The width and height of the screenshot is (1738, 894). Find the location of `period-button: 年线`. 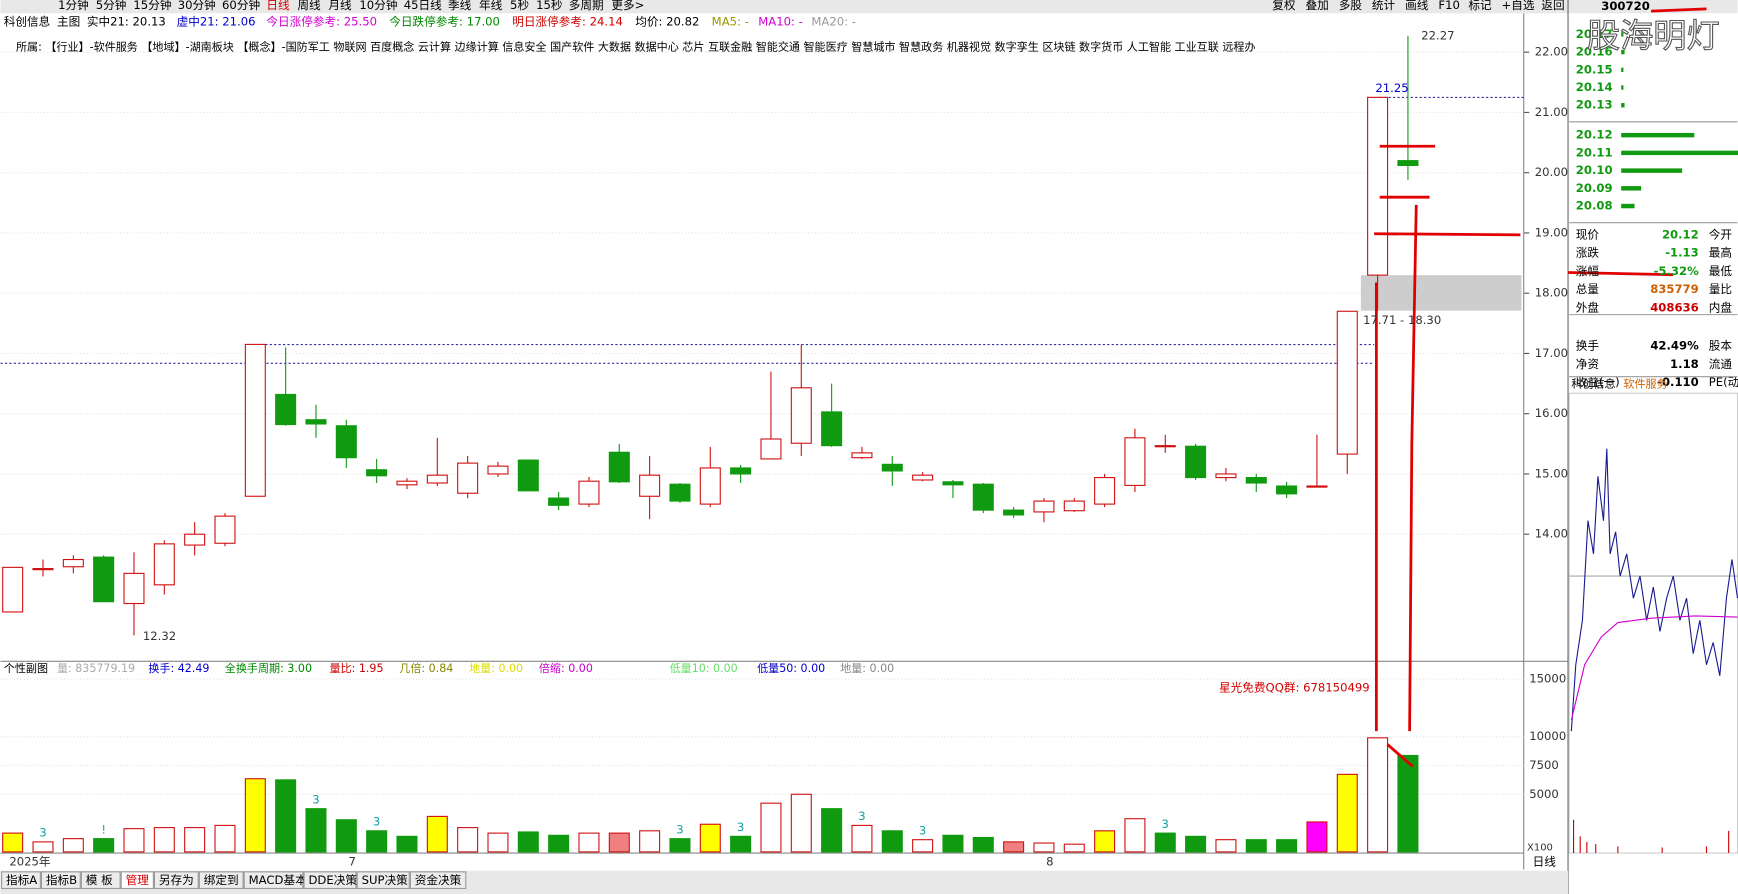

period-button: 年线 is located at coordinates (491, 6).